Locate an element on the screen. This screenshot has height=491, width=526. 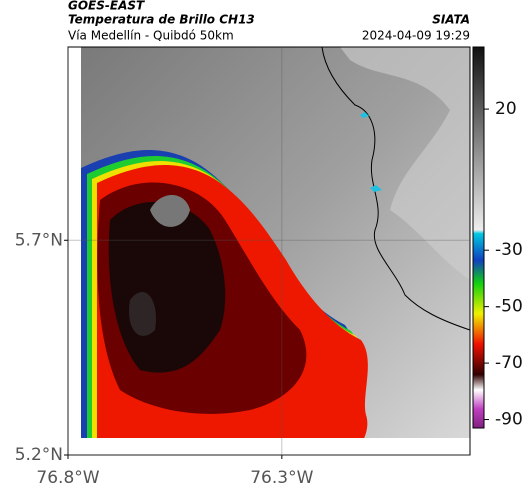
colorbar-tick-label: -30 is located at coordinates (509, 250).